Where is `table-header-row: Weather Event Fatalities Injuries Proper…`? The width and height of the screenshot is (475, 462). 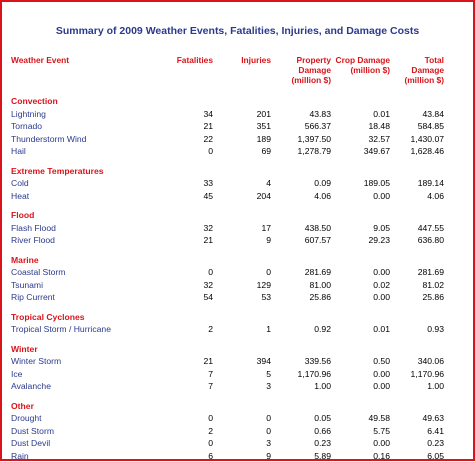 table-header-row: Weather Event Fatalities Injuries Proper… is located at coordinates (227, 75).